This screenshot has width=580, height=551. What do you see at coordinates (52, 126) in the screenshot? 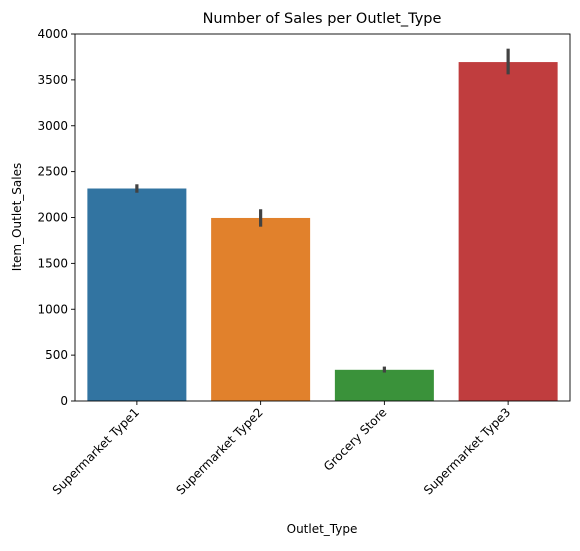
I see `y-tick-label: 3000` at bounding box center [52, 126].